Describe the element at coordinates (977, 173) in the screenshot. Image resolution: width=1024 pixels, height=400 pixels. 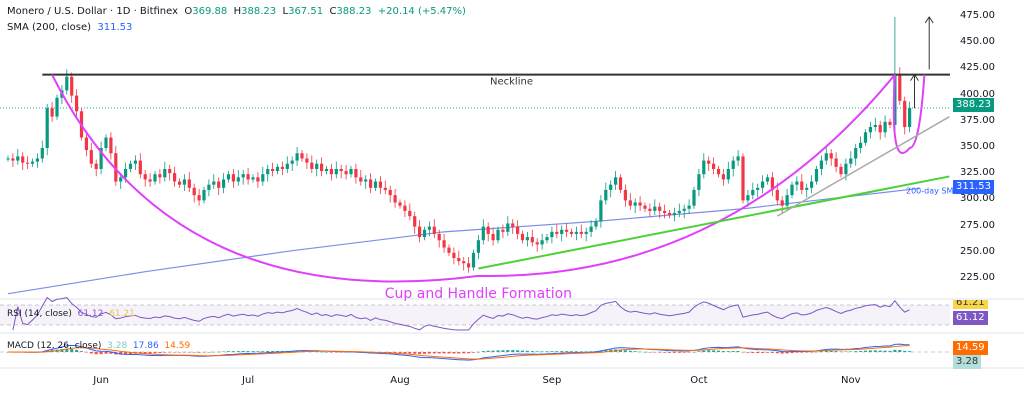
I see `price-tick: 325.00` at that location.